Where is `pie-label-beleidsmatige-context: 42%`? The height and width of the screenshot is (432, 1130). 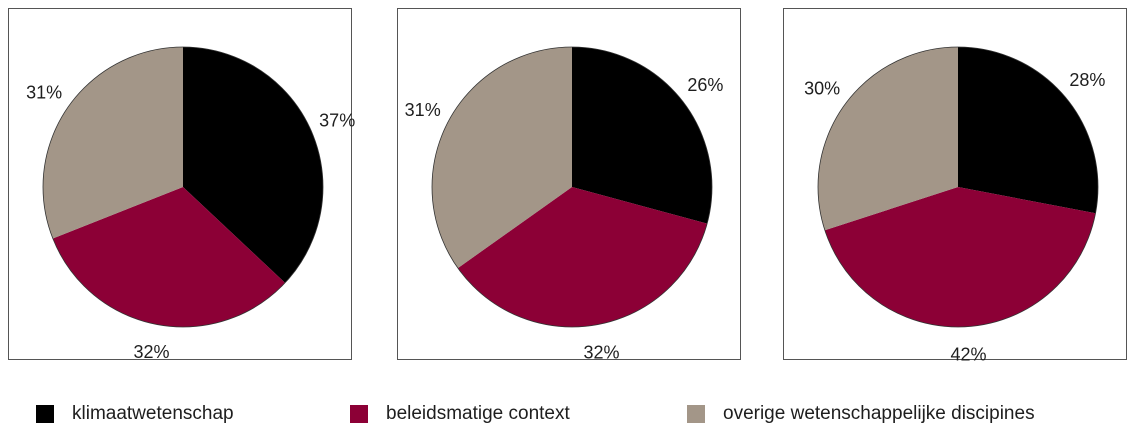 pie-label-beleidsmatige-context: 42% is located at coordinates (968, 355).